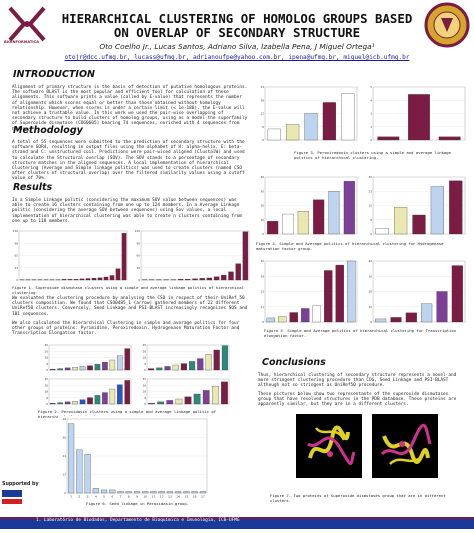  Describe the element at coordinates (64, 475) in the screenshot. I see `y-tick-label: 12` at that location.